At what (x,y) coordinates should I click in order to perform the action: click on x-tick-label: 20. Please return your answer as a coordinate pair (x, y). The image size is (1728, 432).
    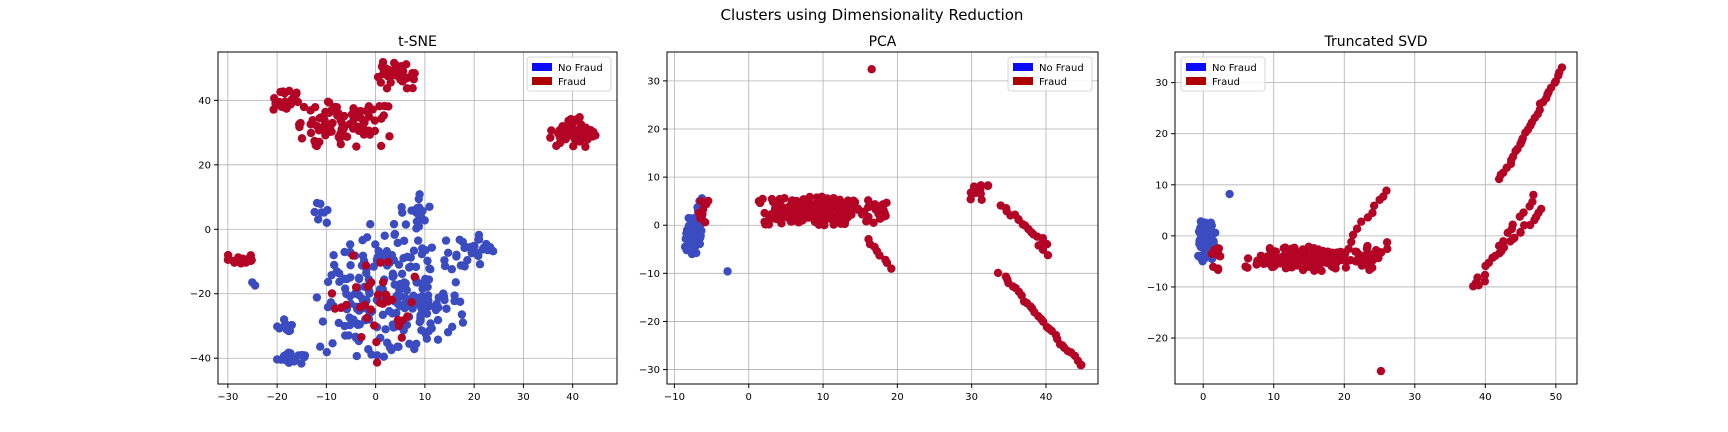
    Looking at the image, I should click on (1344, 397).